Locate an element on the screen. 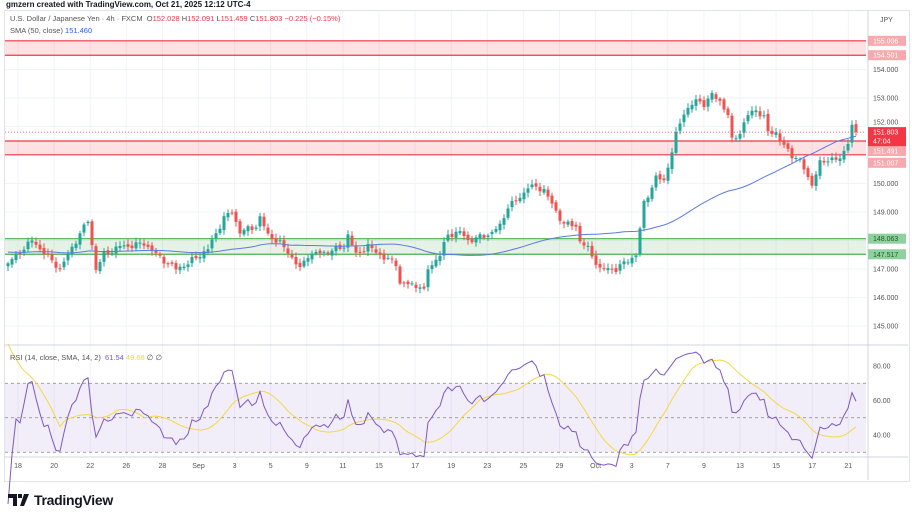  level-price-label: 155.006 is located at coordinates (885, 41).